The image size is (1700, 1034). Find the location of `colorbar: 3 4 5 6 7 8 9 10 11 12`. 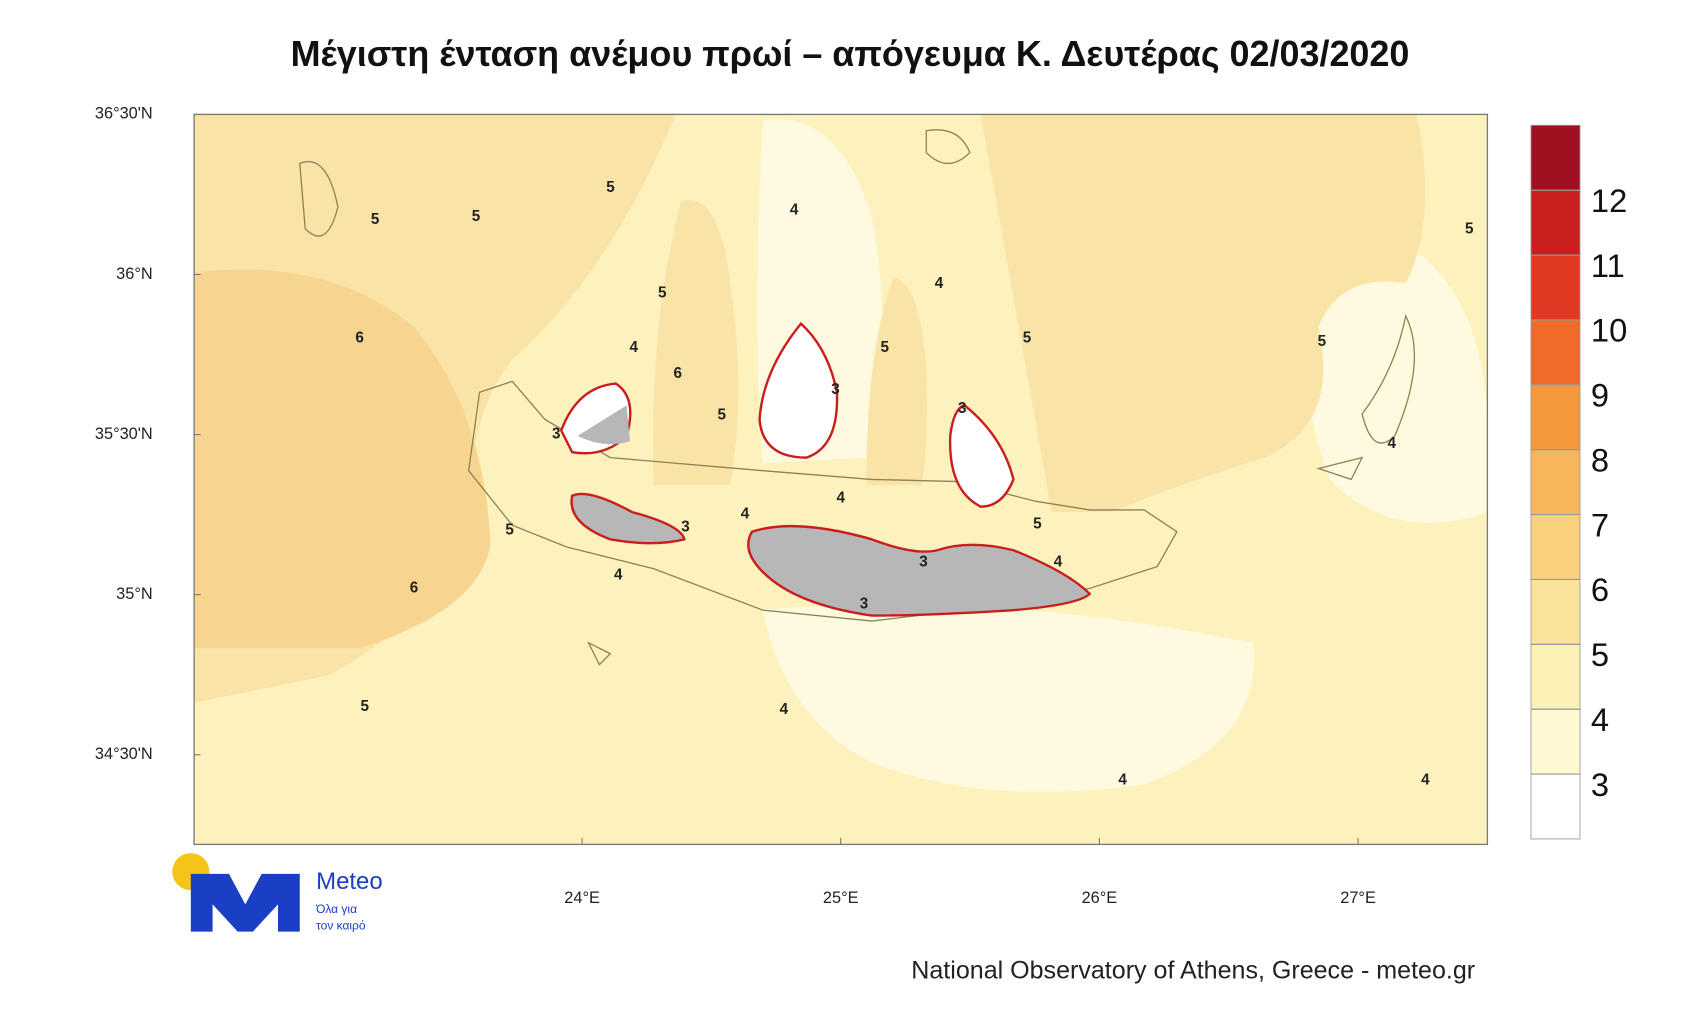

colorbar: 3 4 5 6 7 8 9 10 11 12 is located at coordinates (1578, 482).